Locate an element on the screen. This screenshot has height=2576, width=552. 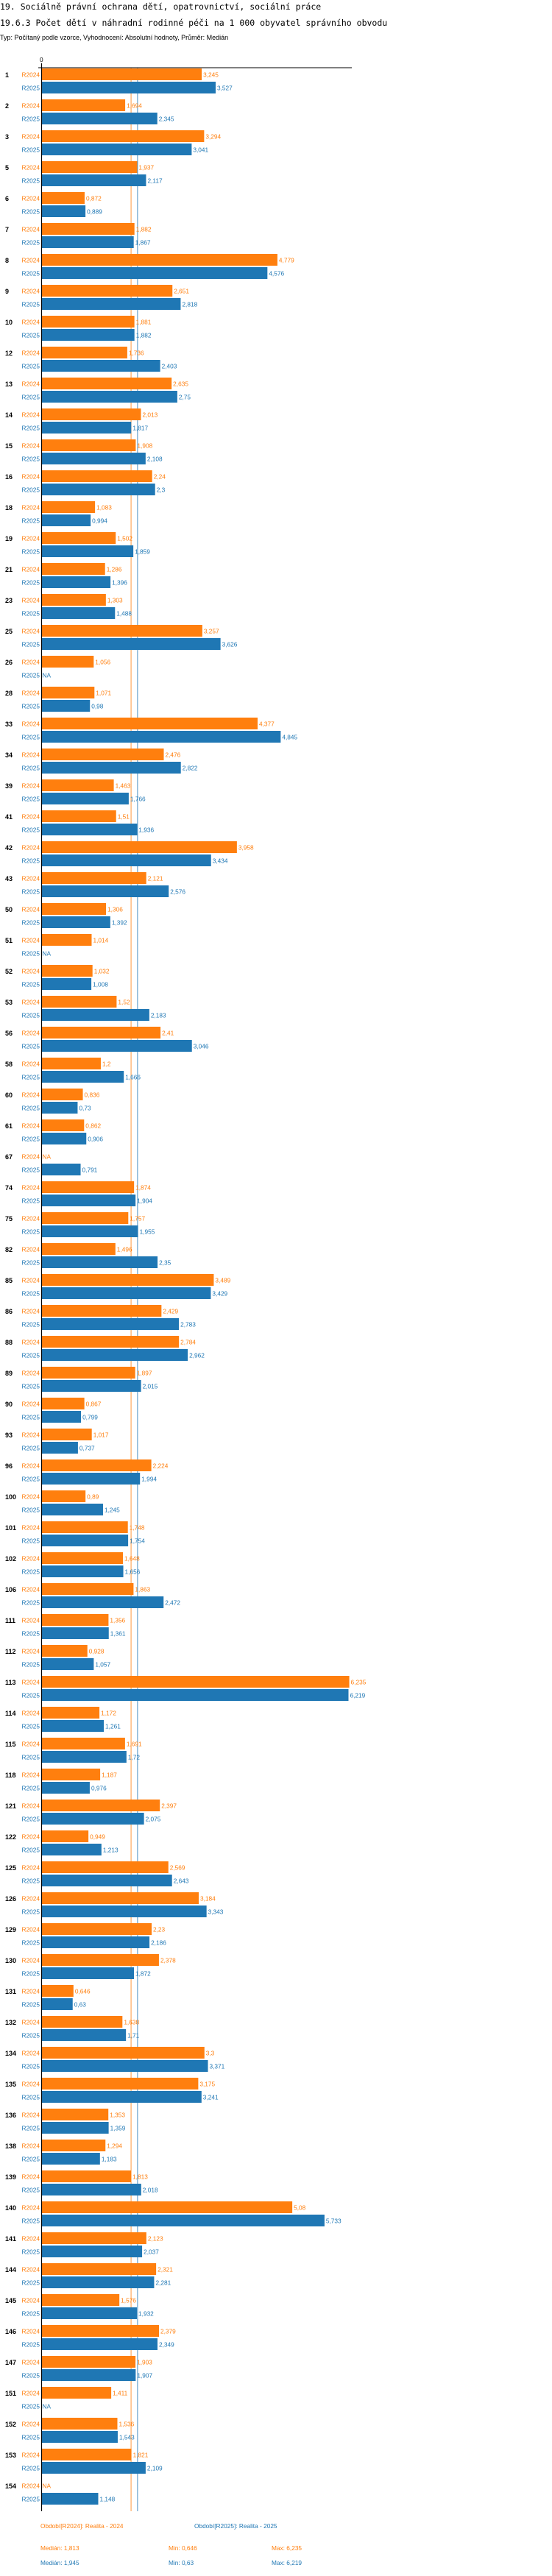
data-label: 1,52 is located at coordinates (124, 1002).